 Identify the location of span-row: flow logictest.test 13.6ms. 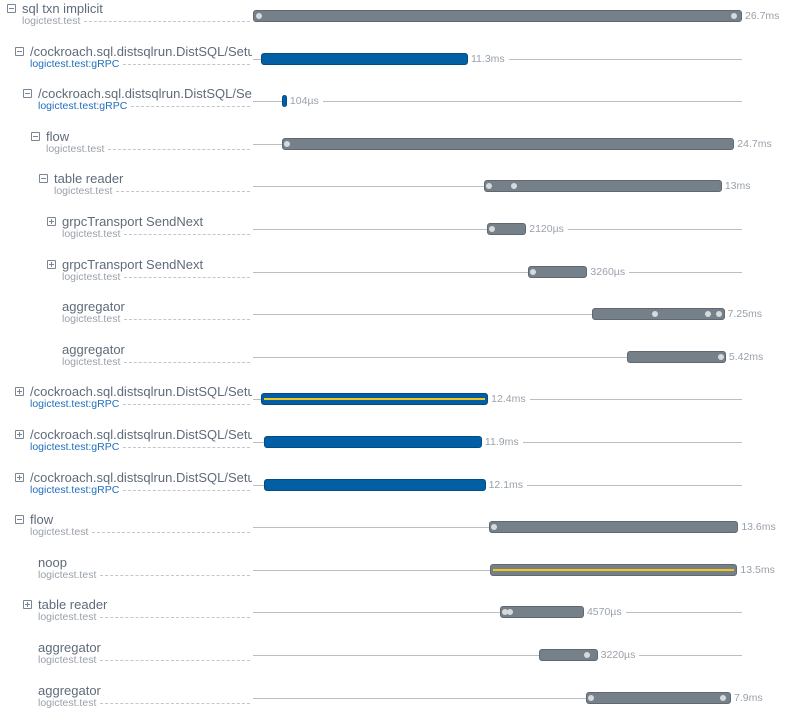
(393, 533).